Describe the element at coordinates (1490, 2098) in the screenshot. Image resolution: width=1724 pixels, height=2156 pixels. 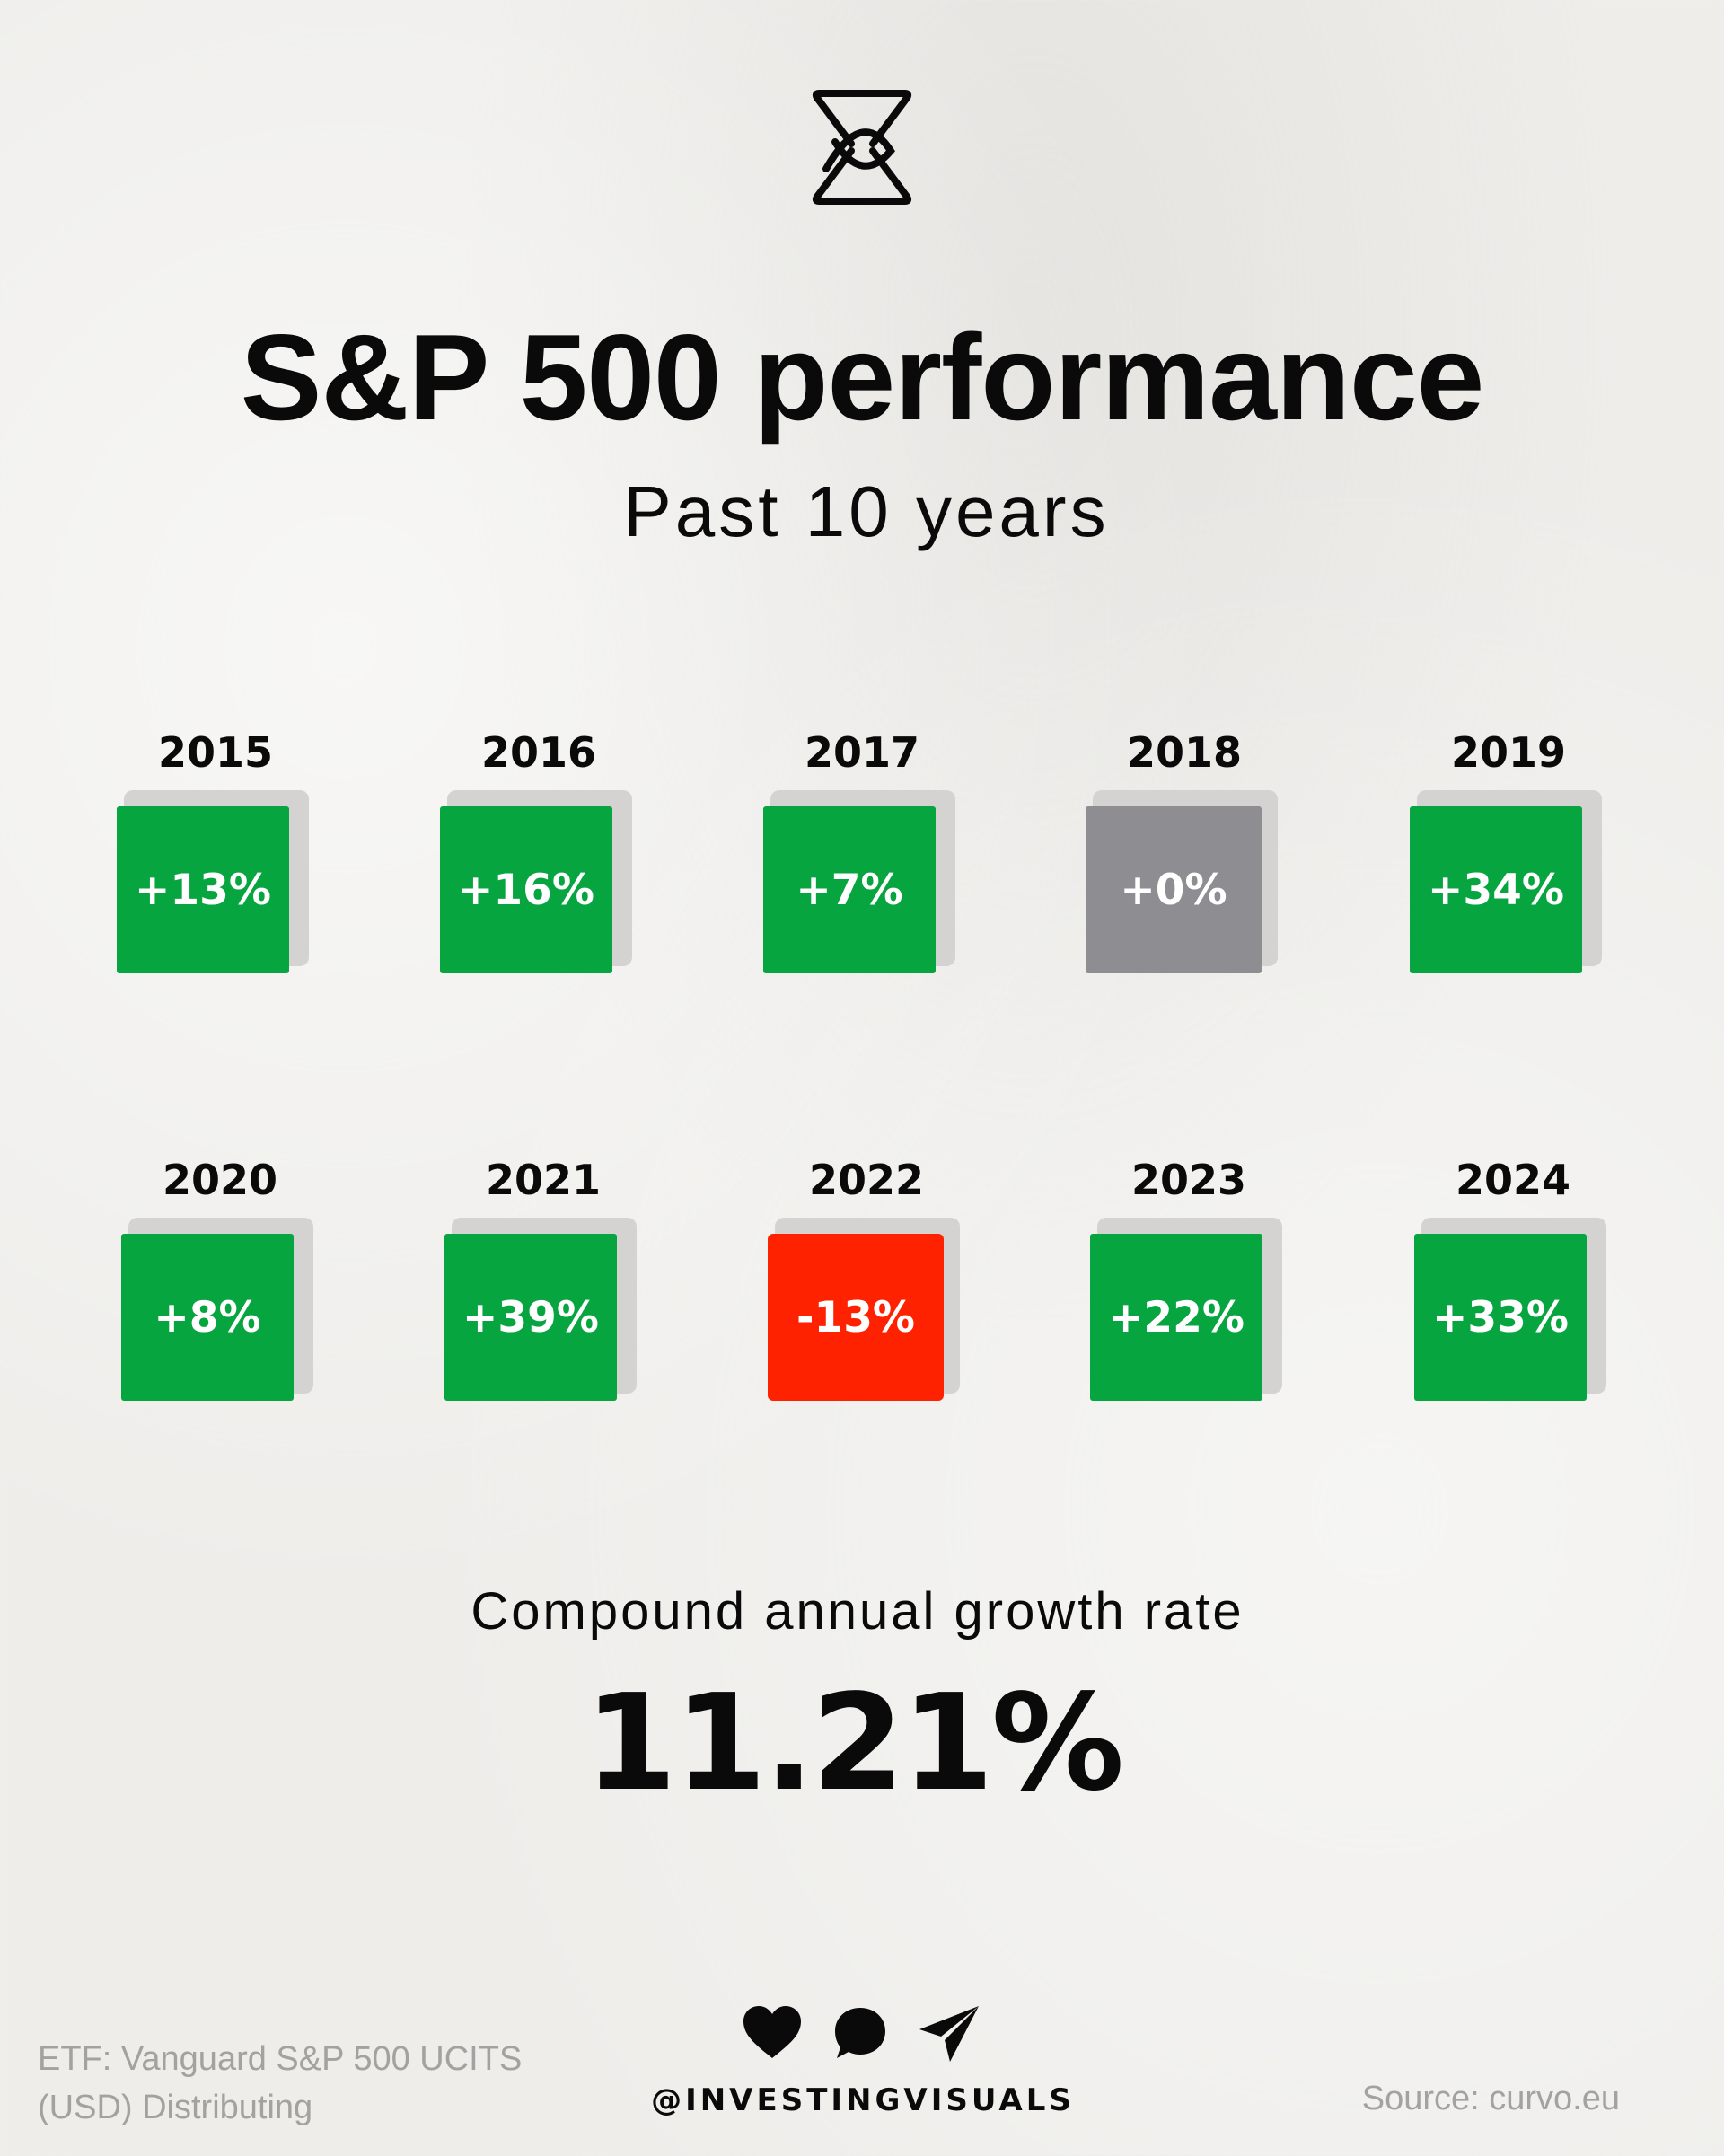
I see `source-credit: Source: curvo.eu` at that location.